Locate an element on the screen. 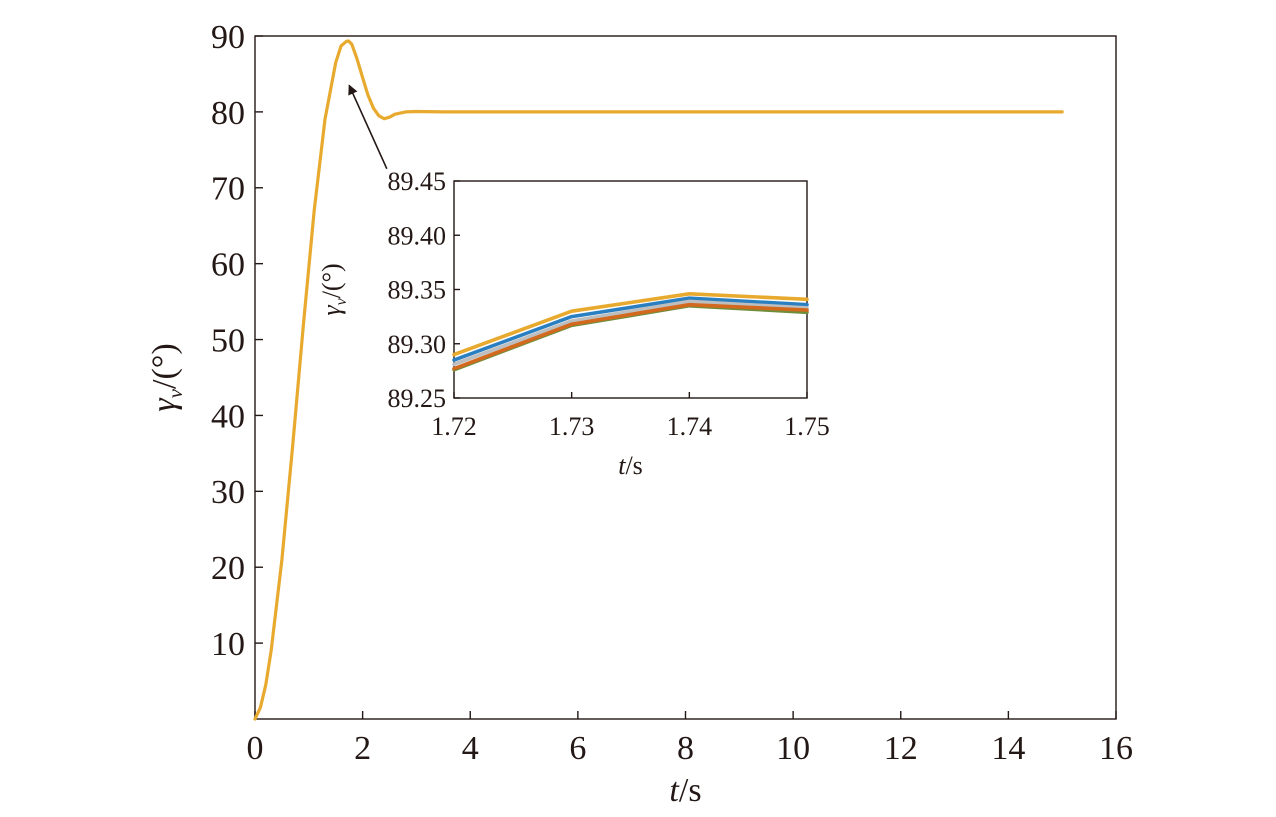 This screenshot has height=817, width=1276. main-y-tick-label: 70 is located at coordinates (228, 189).